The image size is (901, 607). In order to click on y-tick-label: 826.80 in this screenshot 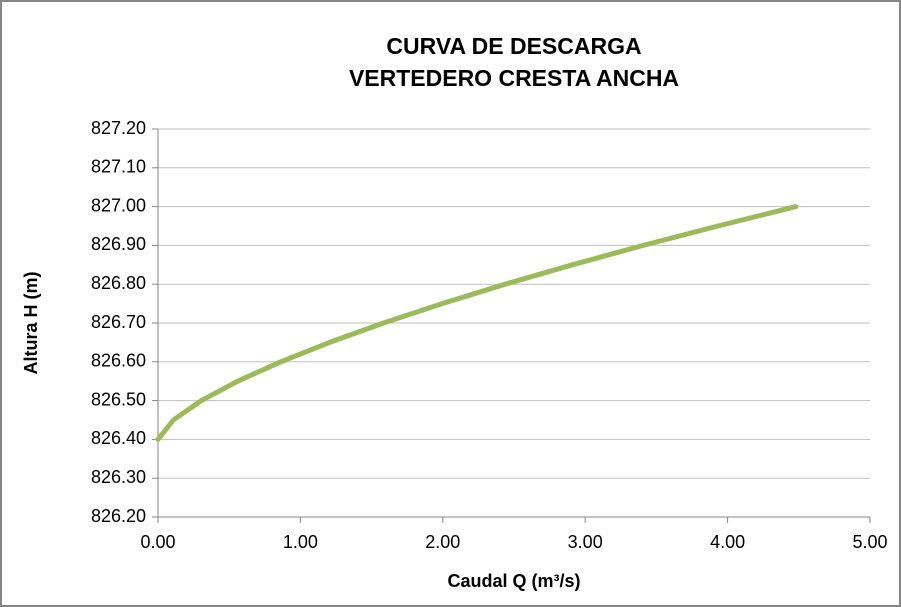, I will do `click(118, 283)`.